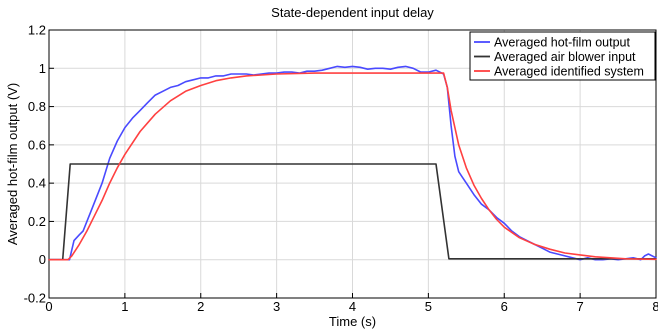 The width and height of the screenshot is (658, 330). What do you see at coordinates (42, 68) in the screenshot?
I see `y-tick-label: 1` at bounding box center [42, 68].